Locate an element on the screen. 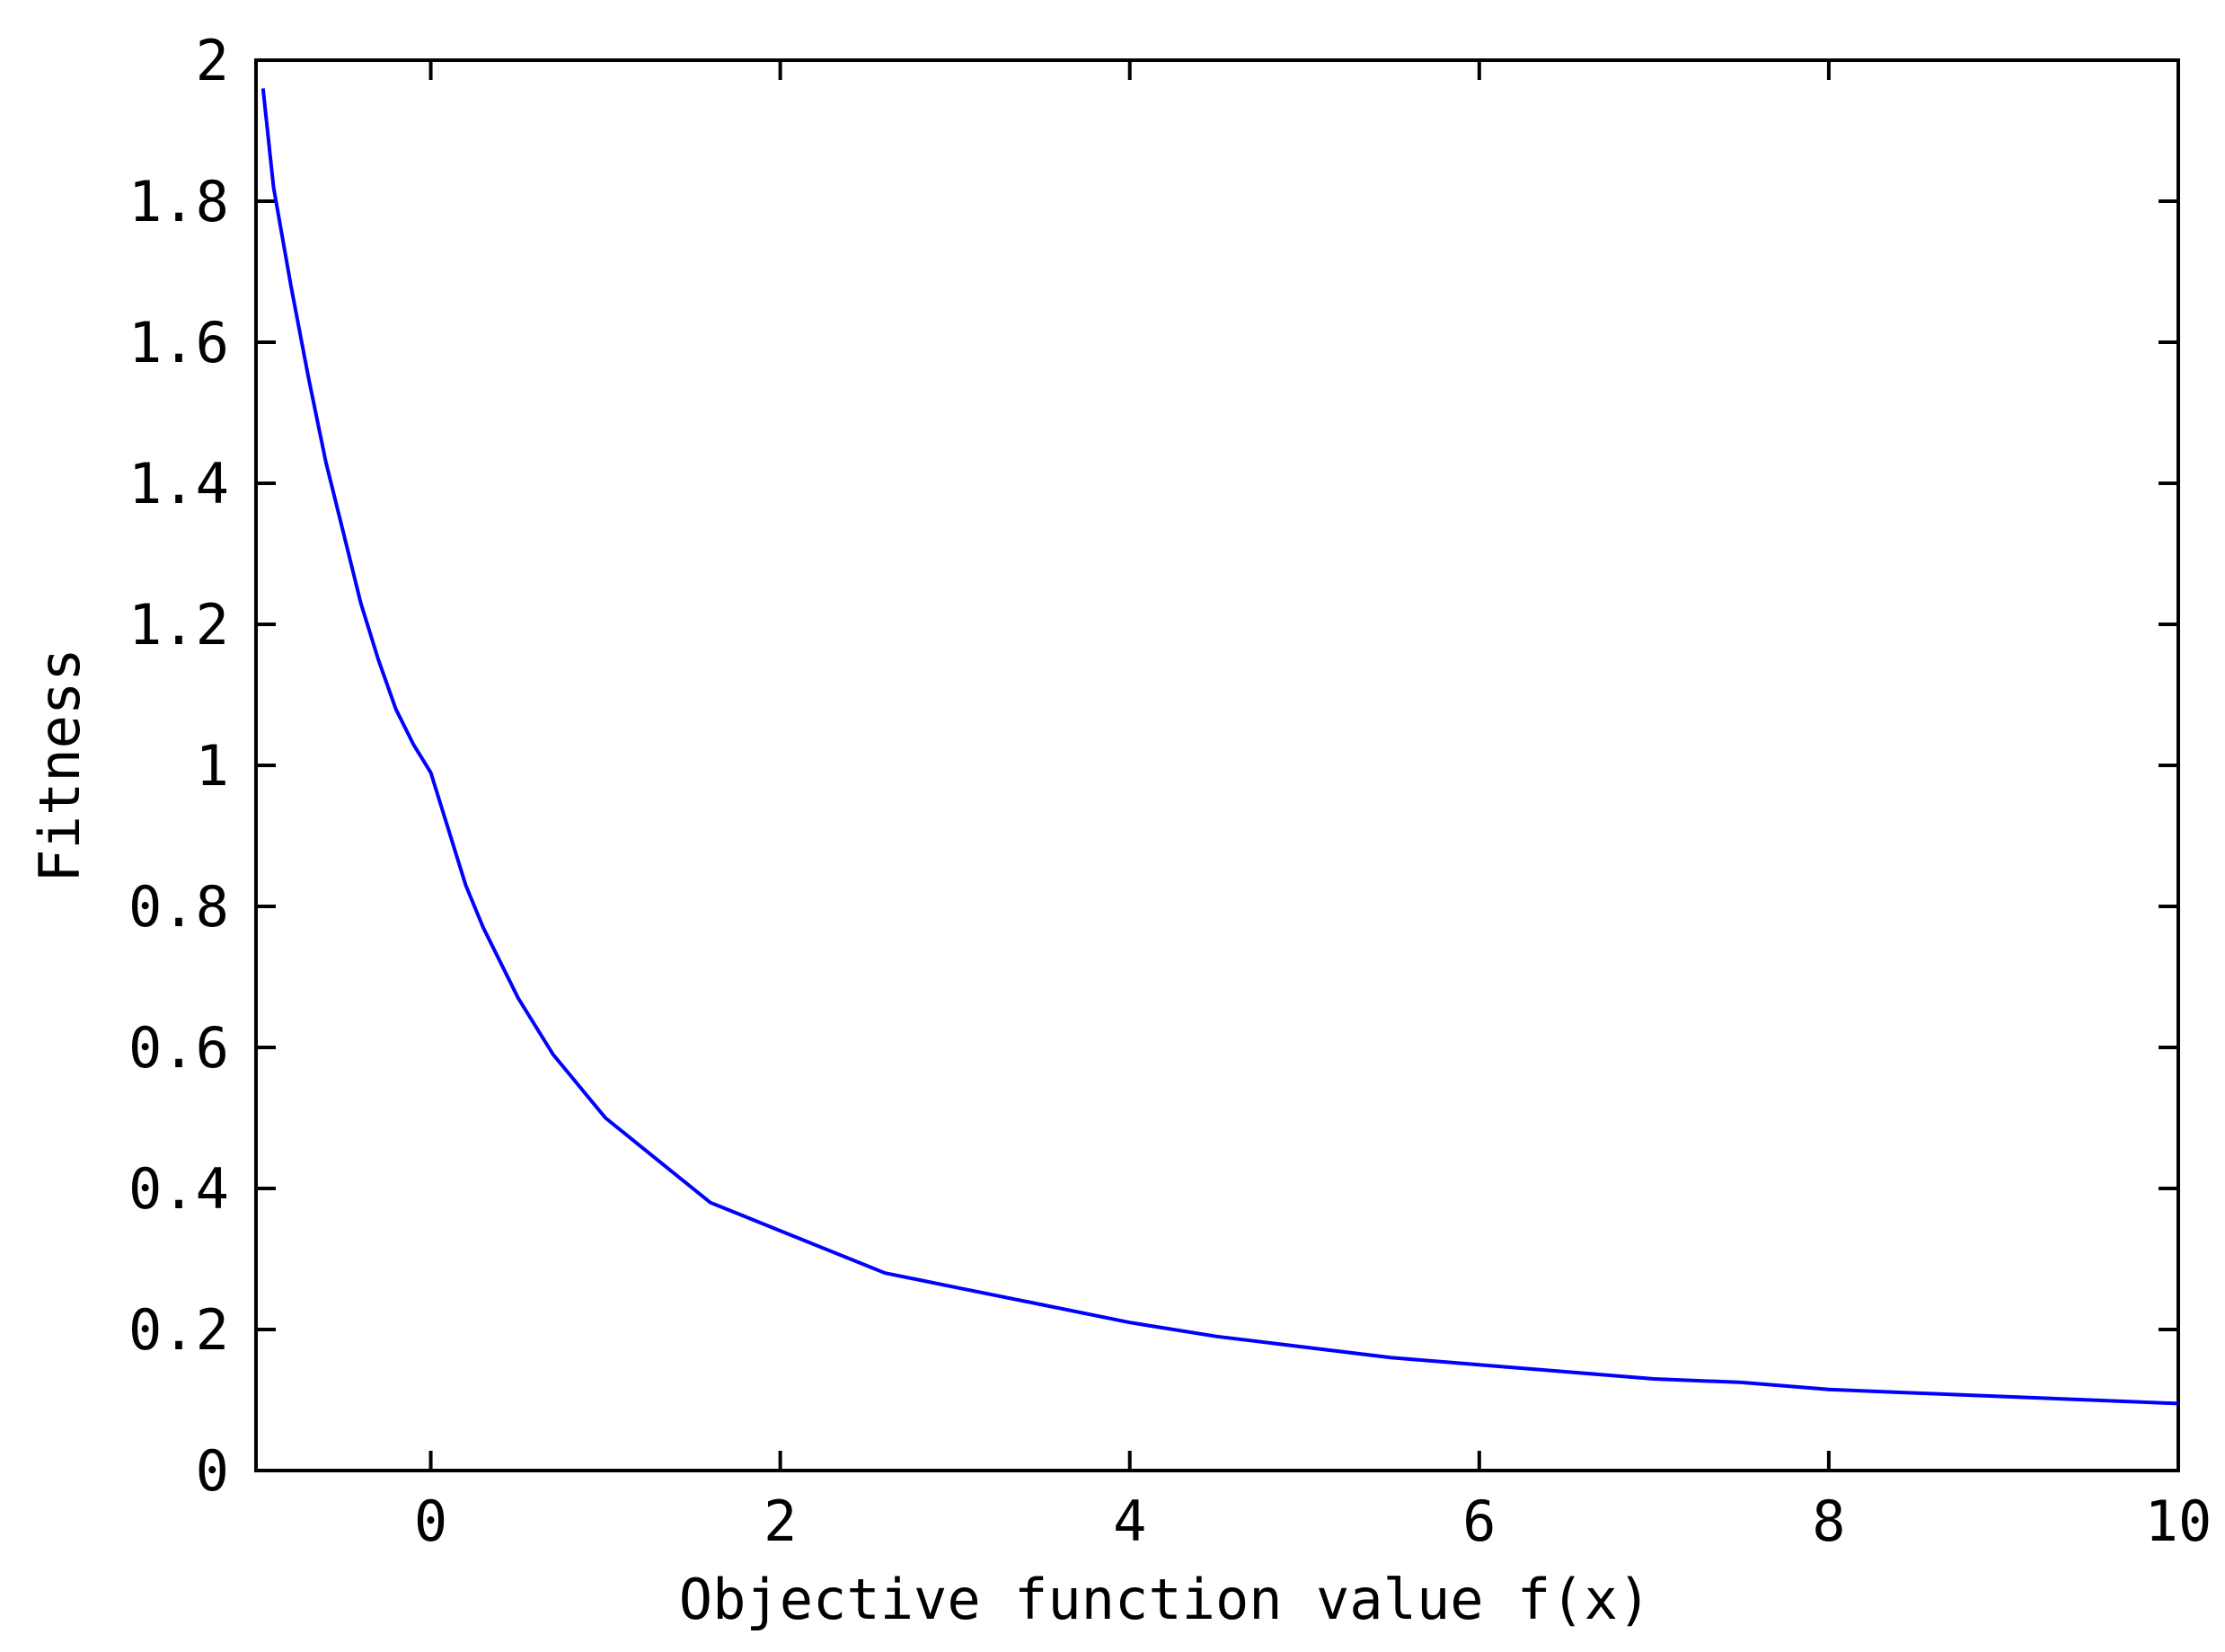  y-tick-label: 1.4 is located at coordinates (178, 484).